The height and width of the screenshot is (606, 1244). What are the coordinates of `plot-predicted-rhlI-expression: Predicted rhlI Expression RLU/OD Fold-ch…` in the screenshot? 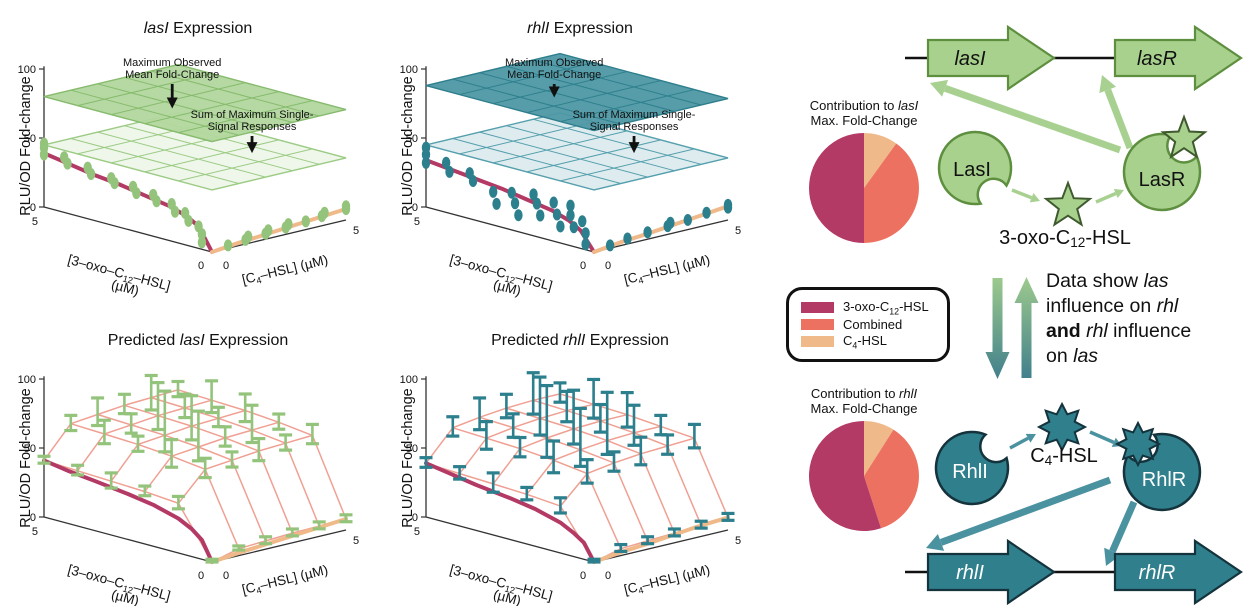 It's located at (580, 461).